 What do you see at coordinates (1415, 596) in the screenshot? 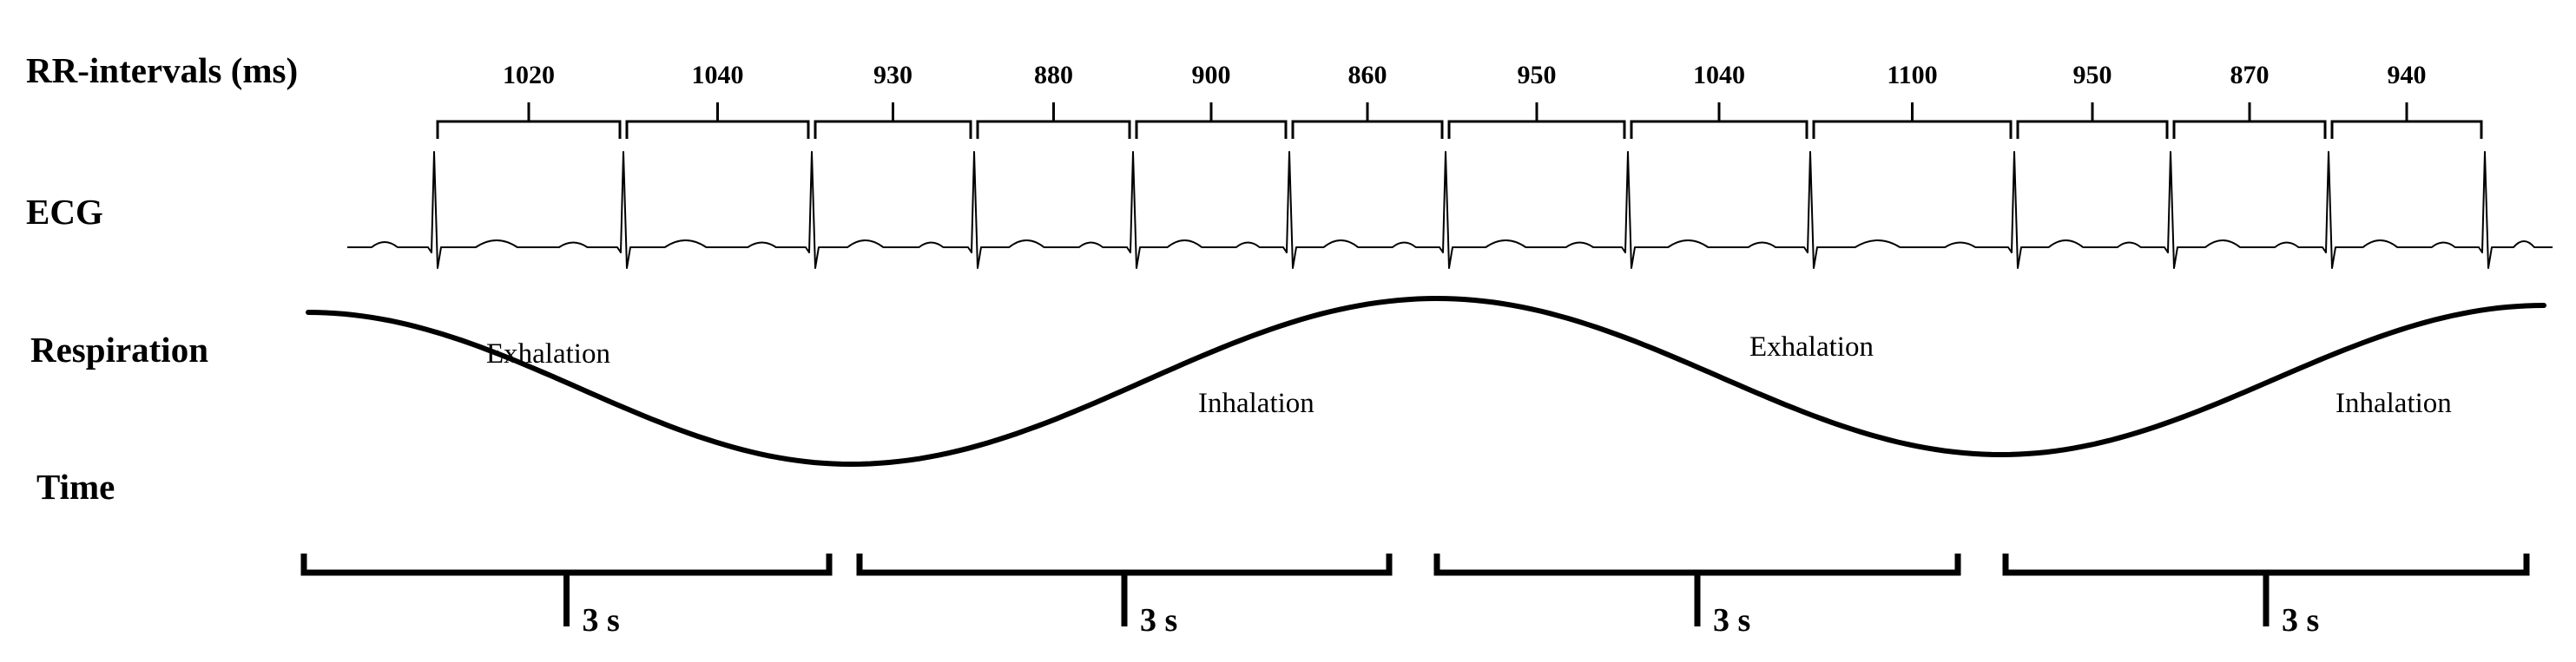
I see `time-brackets: 3 s 3 s 3 s 3 s` at bounding box center [1415, 596].